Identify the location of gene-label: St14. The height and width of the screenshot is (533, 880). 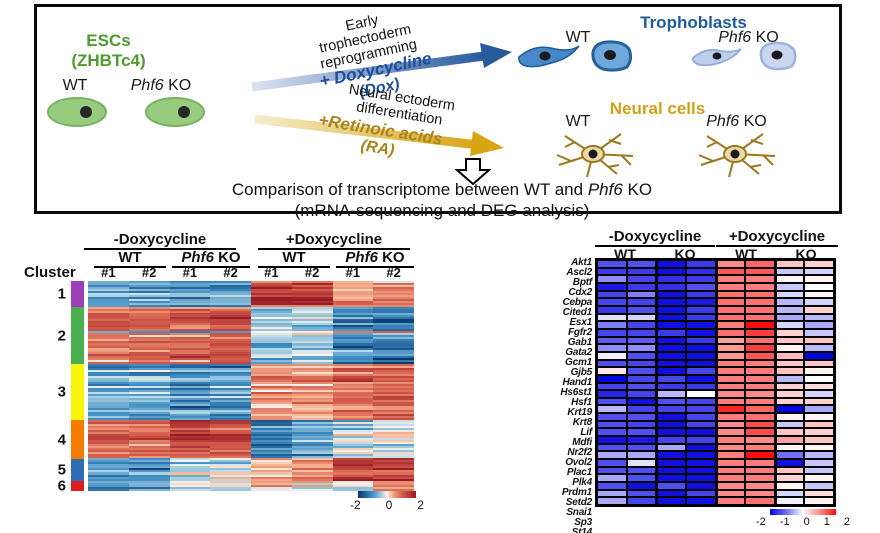
(582, 530).